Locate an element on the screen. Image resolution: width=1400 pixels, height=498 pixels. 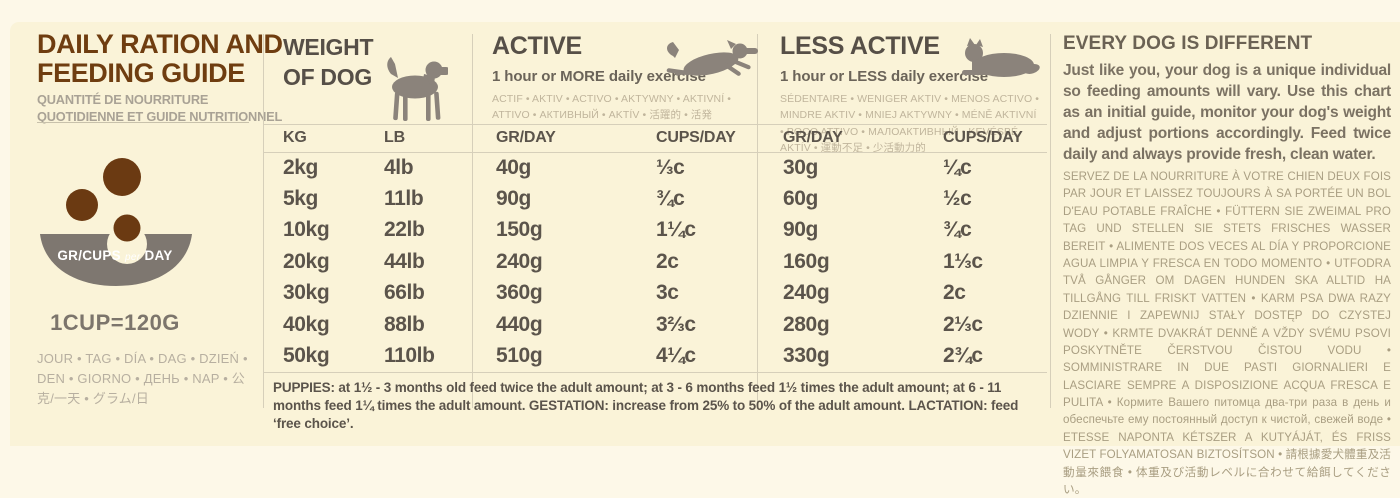
feeding-table-header: KG LB GR/DAY CUPS/DAY GR/DAY CUPS/DAY is located at coordinates (655, 138).